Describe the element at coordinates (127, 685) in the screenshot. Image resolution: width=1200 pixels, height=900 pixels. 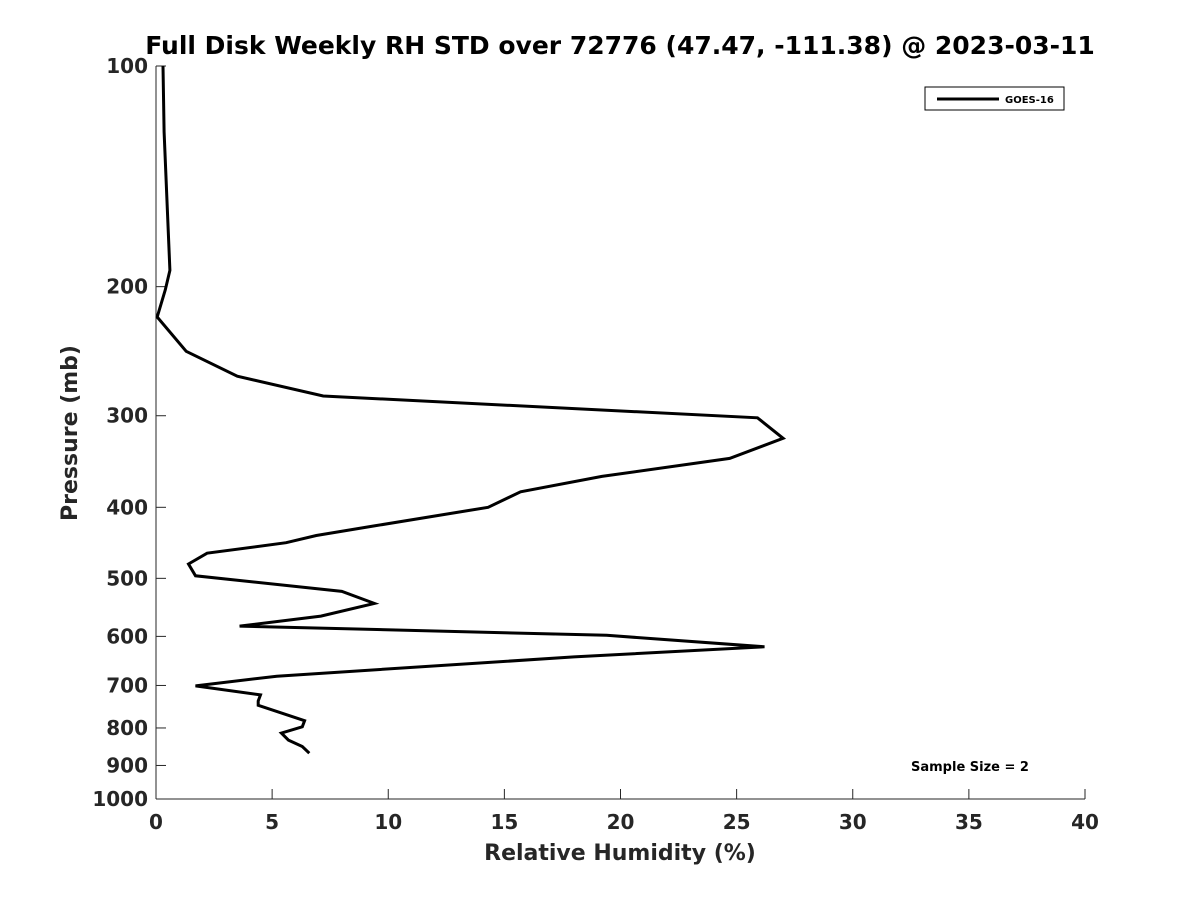
I see `y-tick-label: 700` at that location.